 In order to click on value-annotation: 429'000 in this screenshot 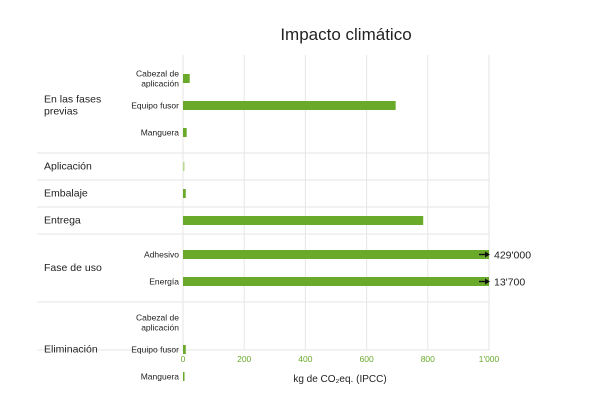, I will do `click(512, 256)`.